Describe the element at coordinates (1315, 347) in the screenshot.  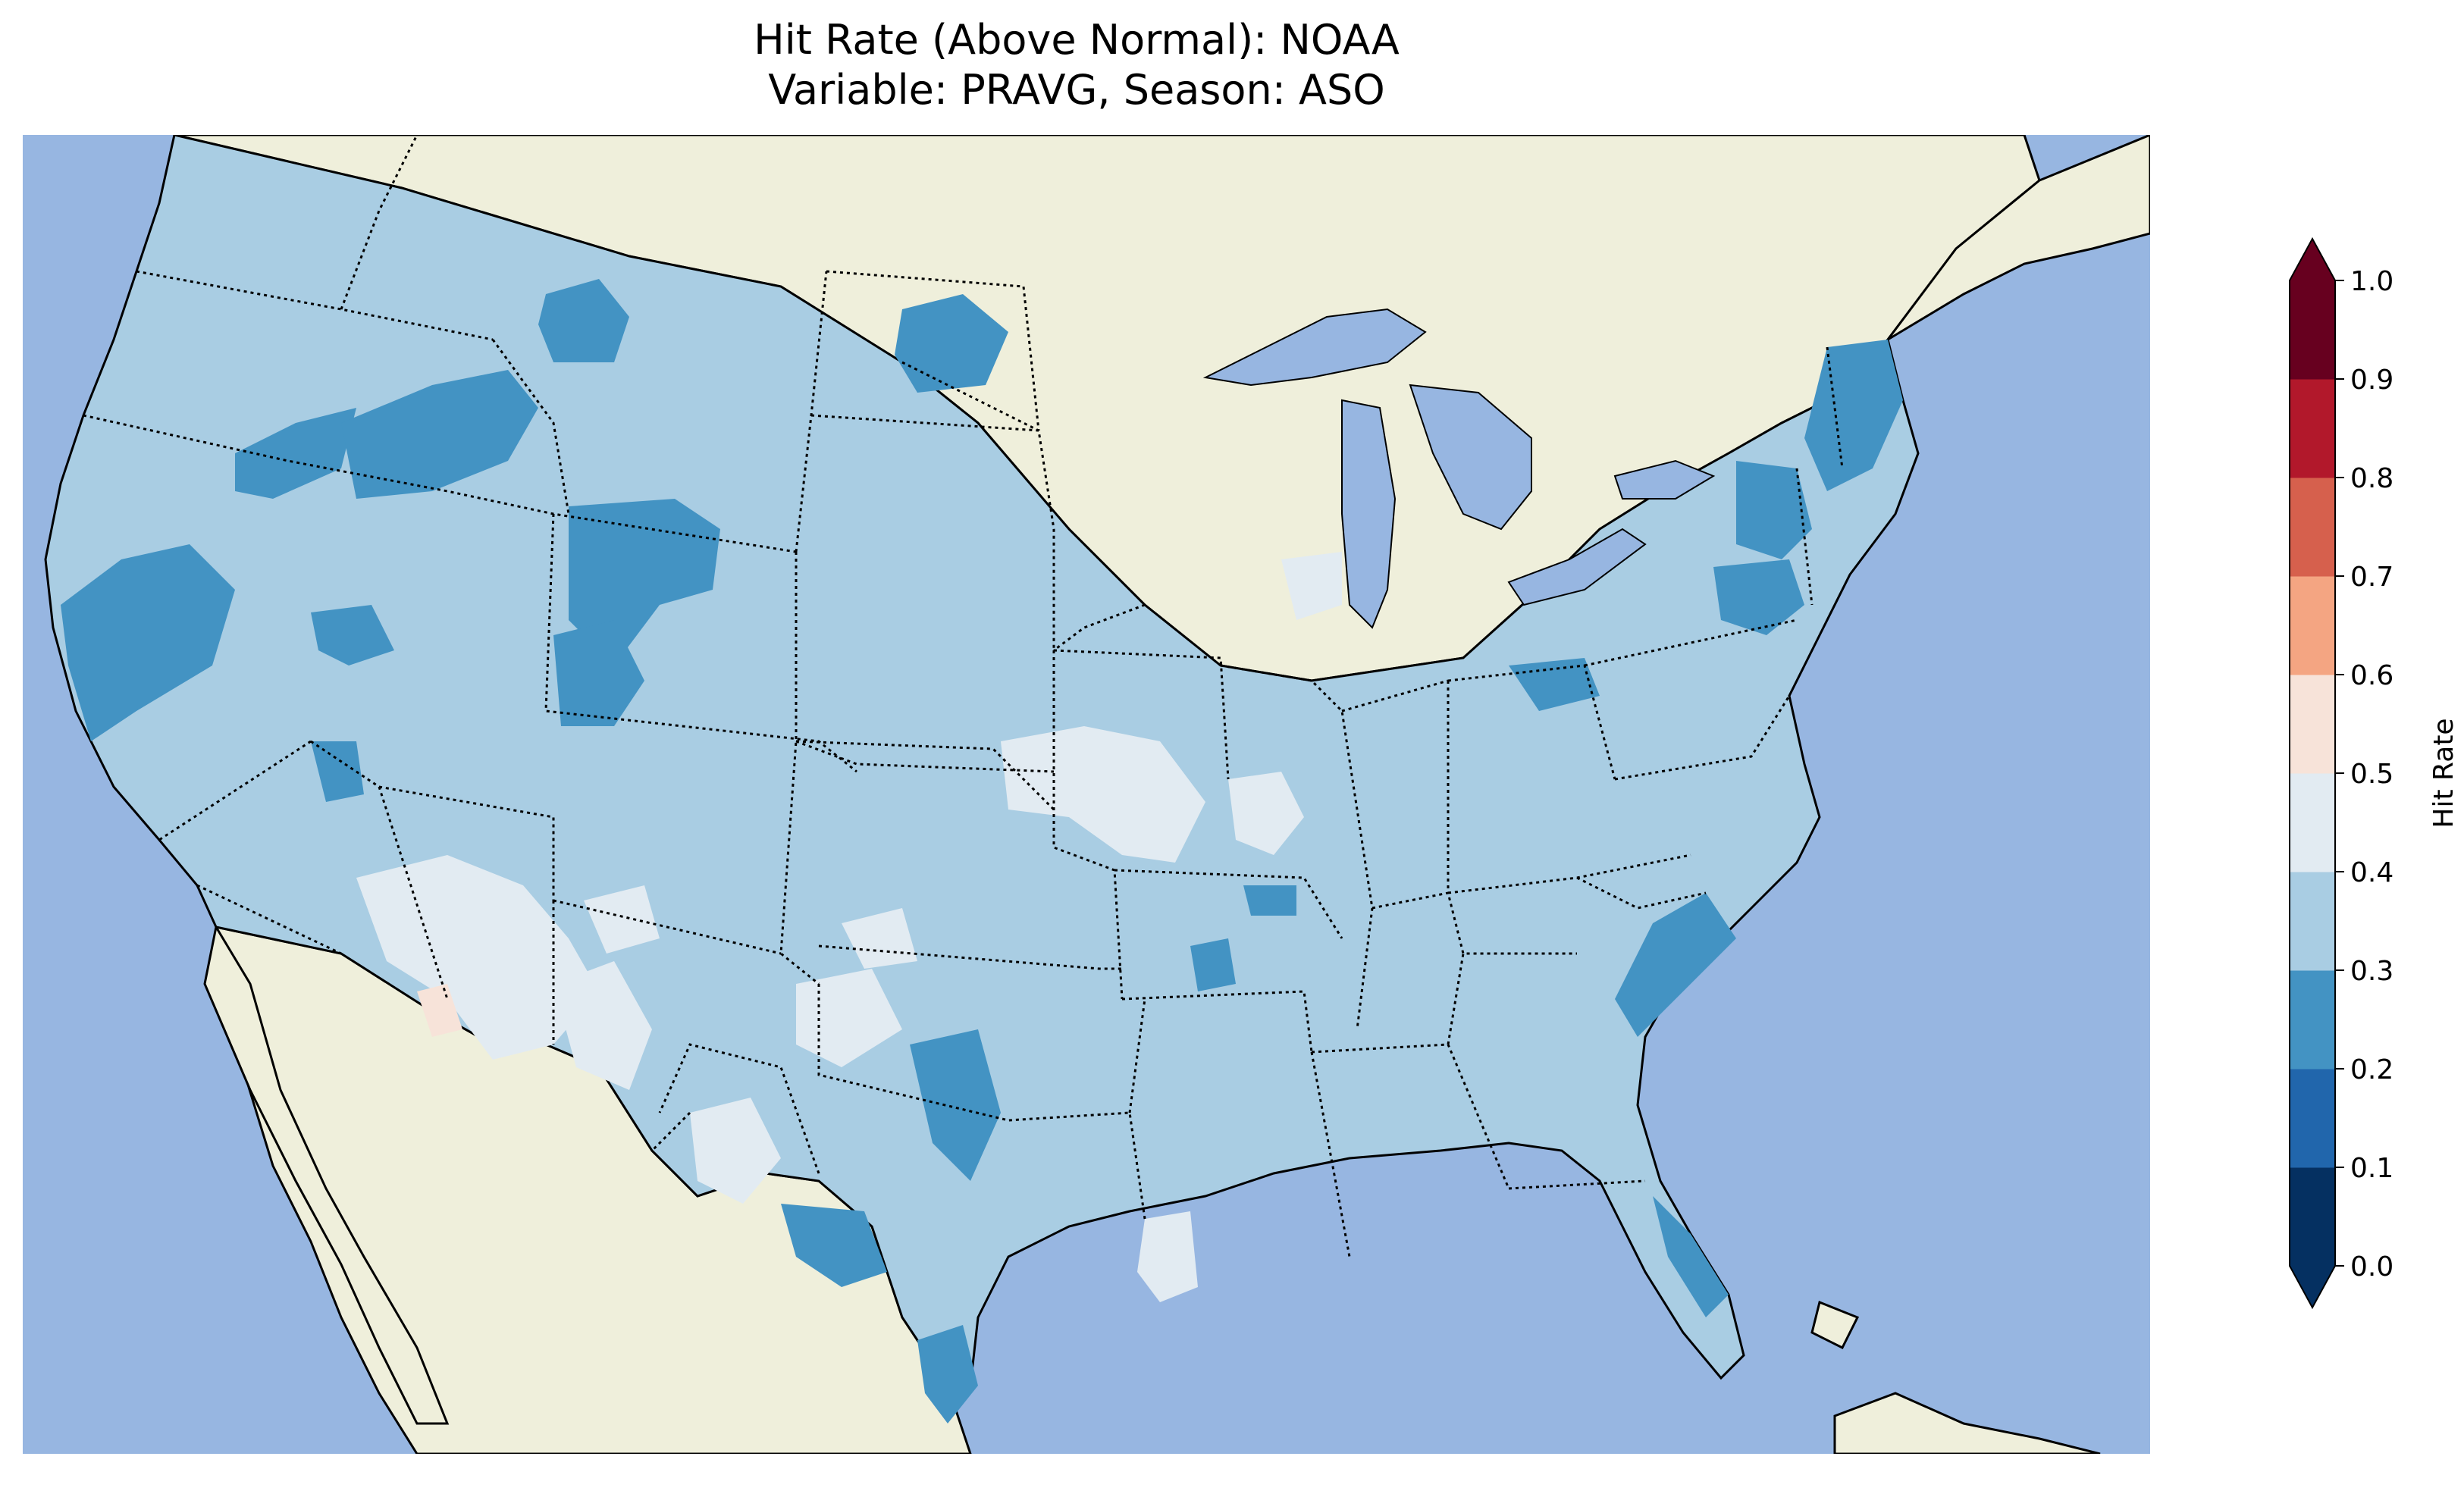
I see `lake-superior` at that location.